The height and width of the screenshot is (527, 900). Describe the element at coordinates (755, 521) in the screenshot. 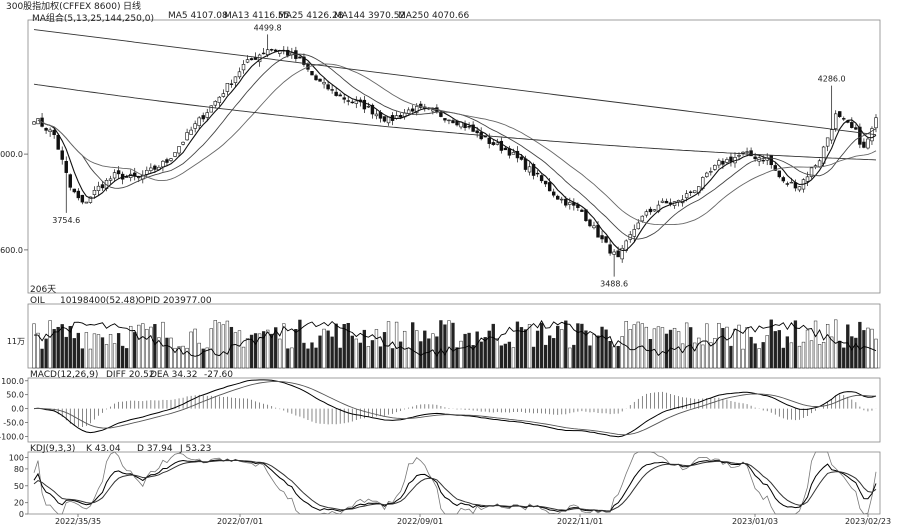

I see `x-tick-label: 2023/01/03` at that location.